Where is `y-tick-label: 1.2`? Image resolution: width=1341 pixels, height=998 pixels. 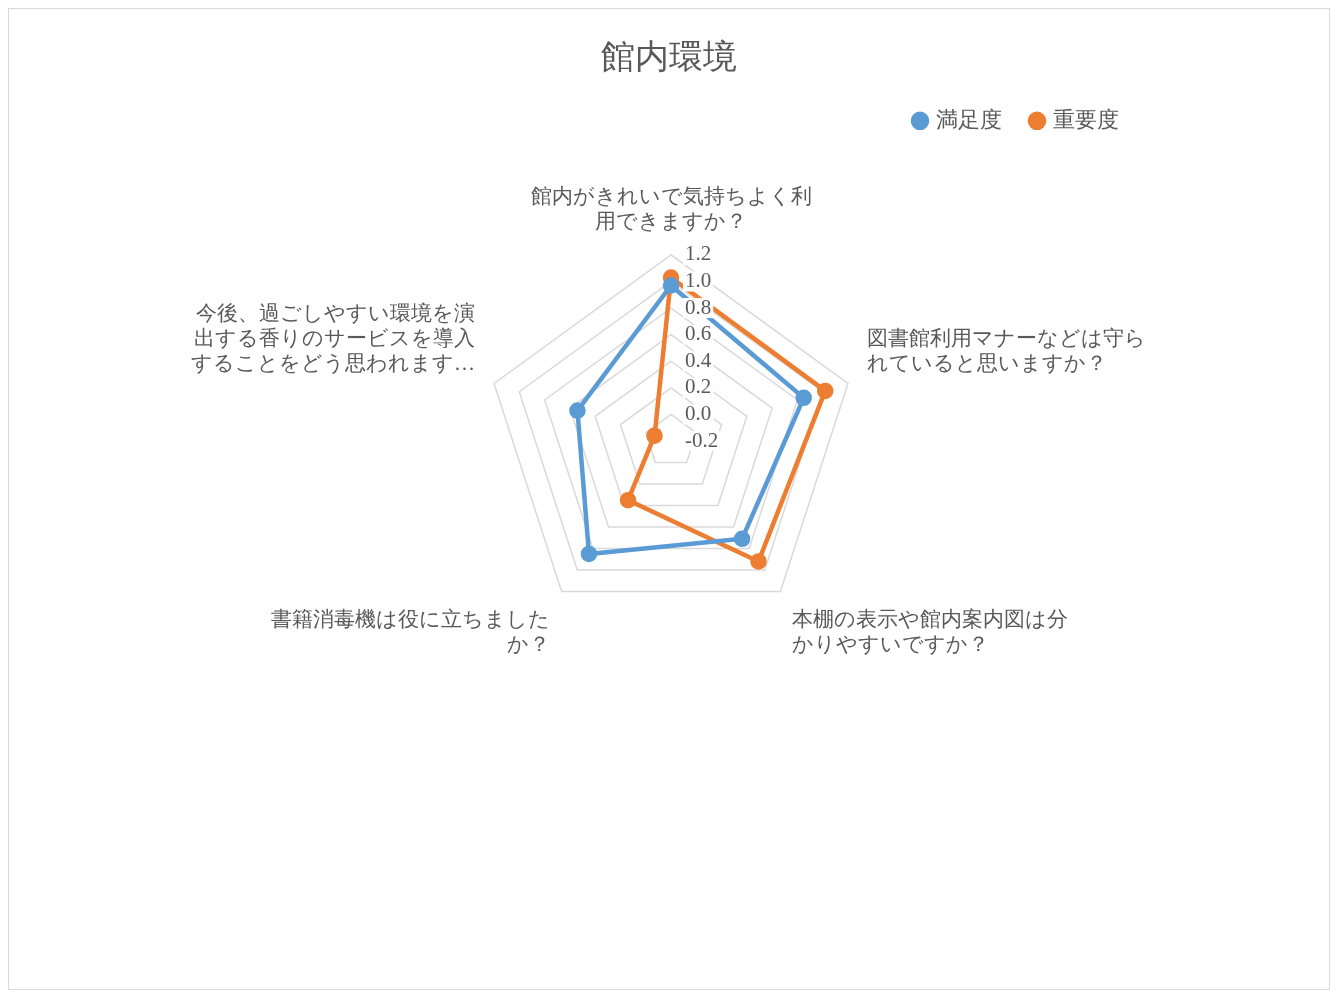 y-tick-label: 1.2 is located at coordinates (698, 253).